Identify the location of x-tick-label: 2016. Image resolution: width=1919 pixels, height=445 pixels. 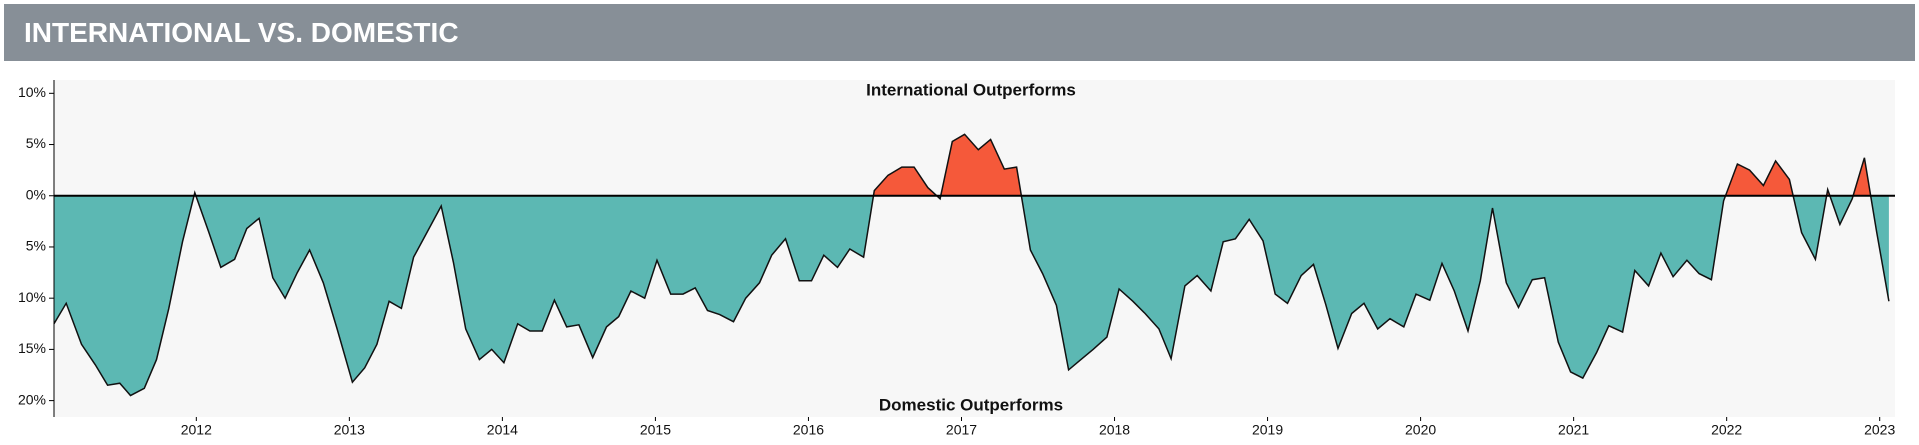
(808, 430).